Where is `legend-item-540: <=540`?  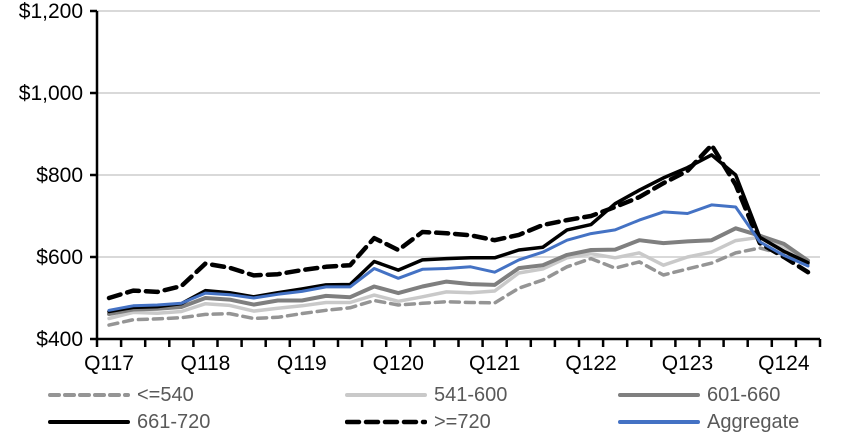
legend-item-540: <=540 is located at coordinates (121, 395).